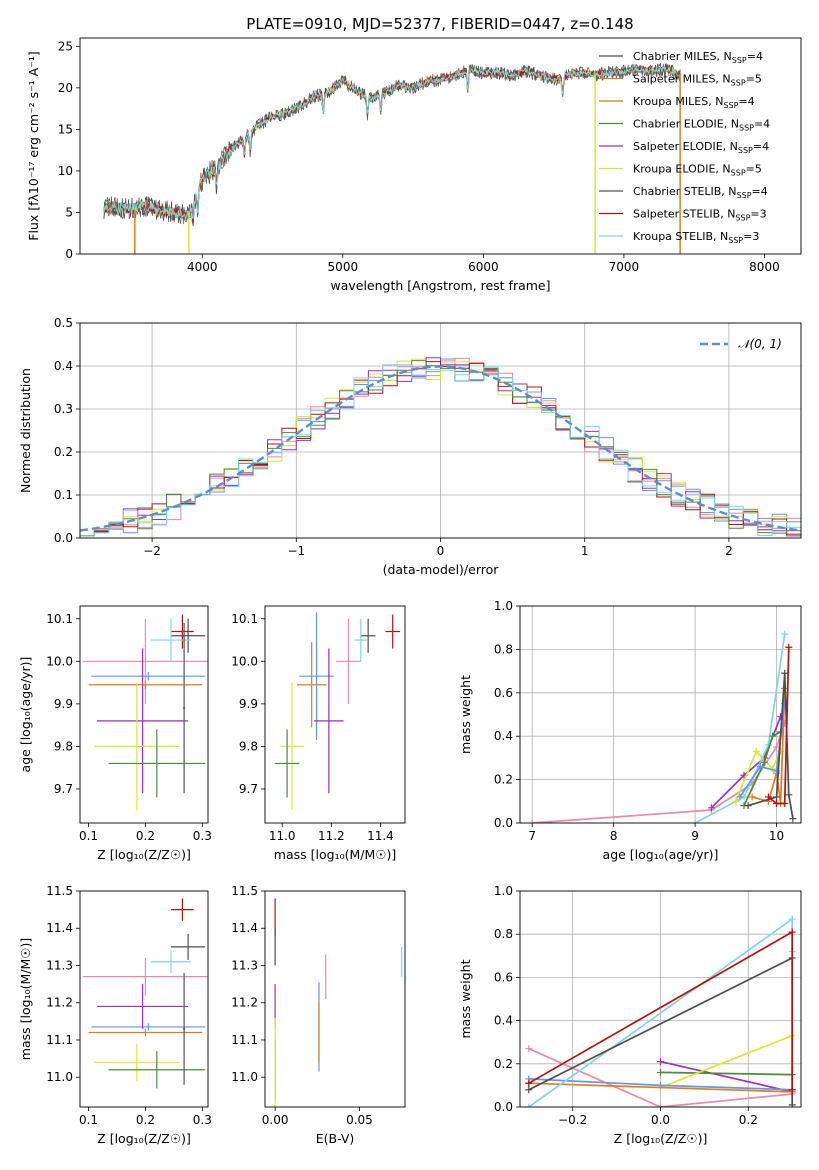 The image size is (819, 1170). What do you see at coordinates (275, 1120) in the screenshot?
I see `x-tick-label: 0.00` at bounding box center [275, 1120].